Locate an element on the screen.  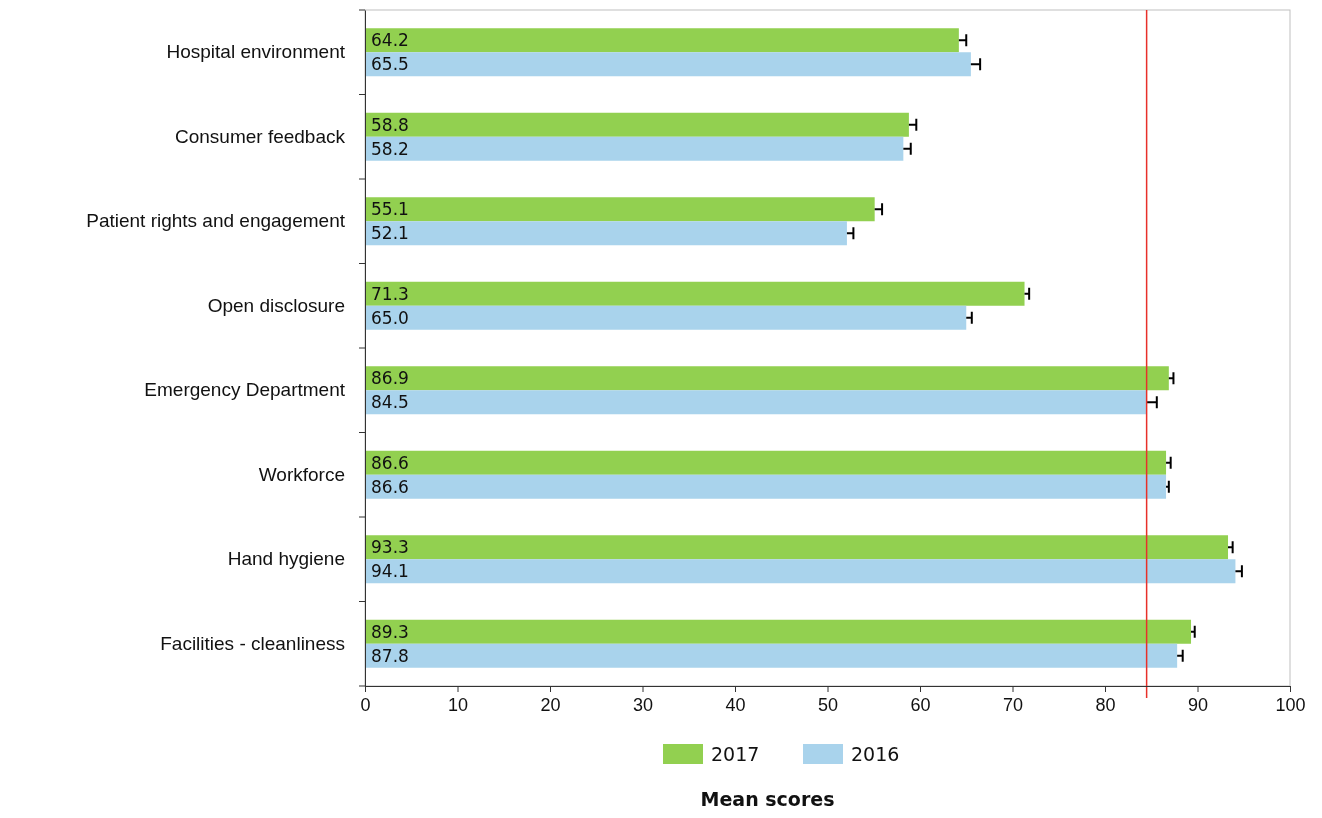
x-tick-label: 10 is located at coordinates (458, 705).